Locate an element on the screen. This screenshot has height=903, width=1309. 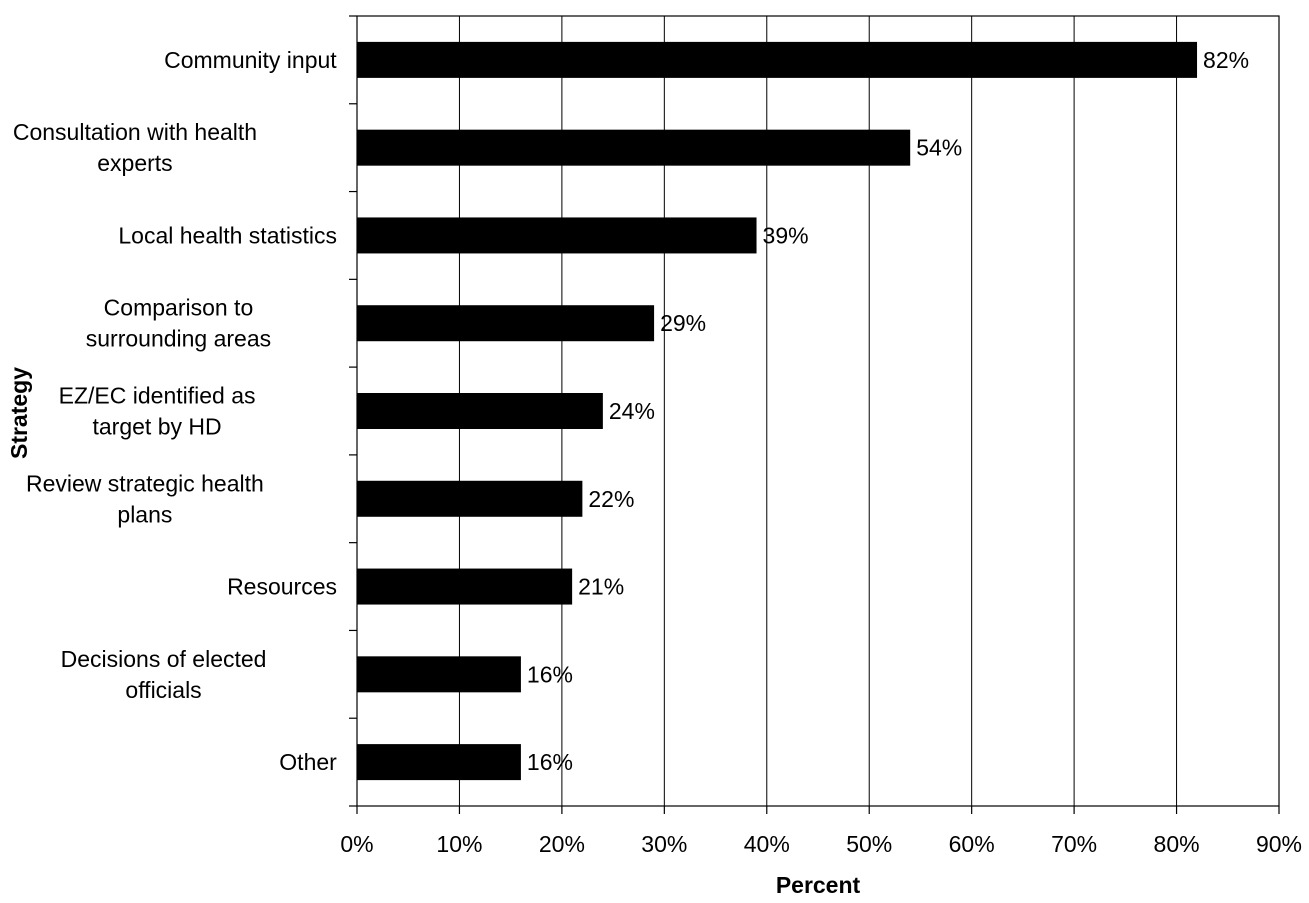
y-tick-label: Comparison to surrounding areas is located at coordinates (178, 323).